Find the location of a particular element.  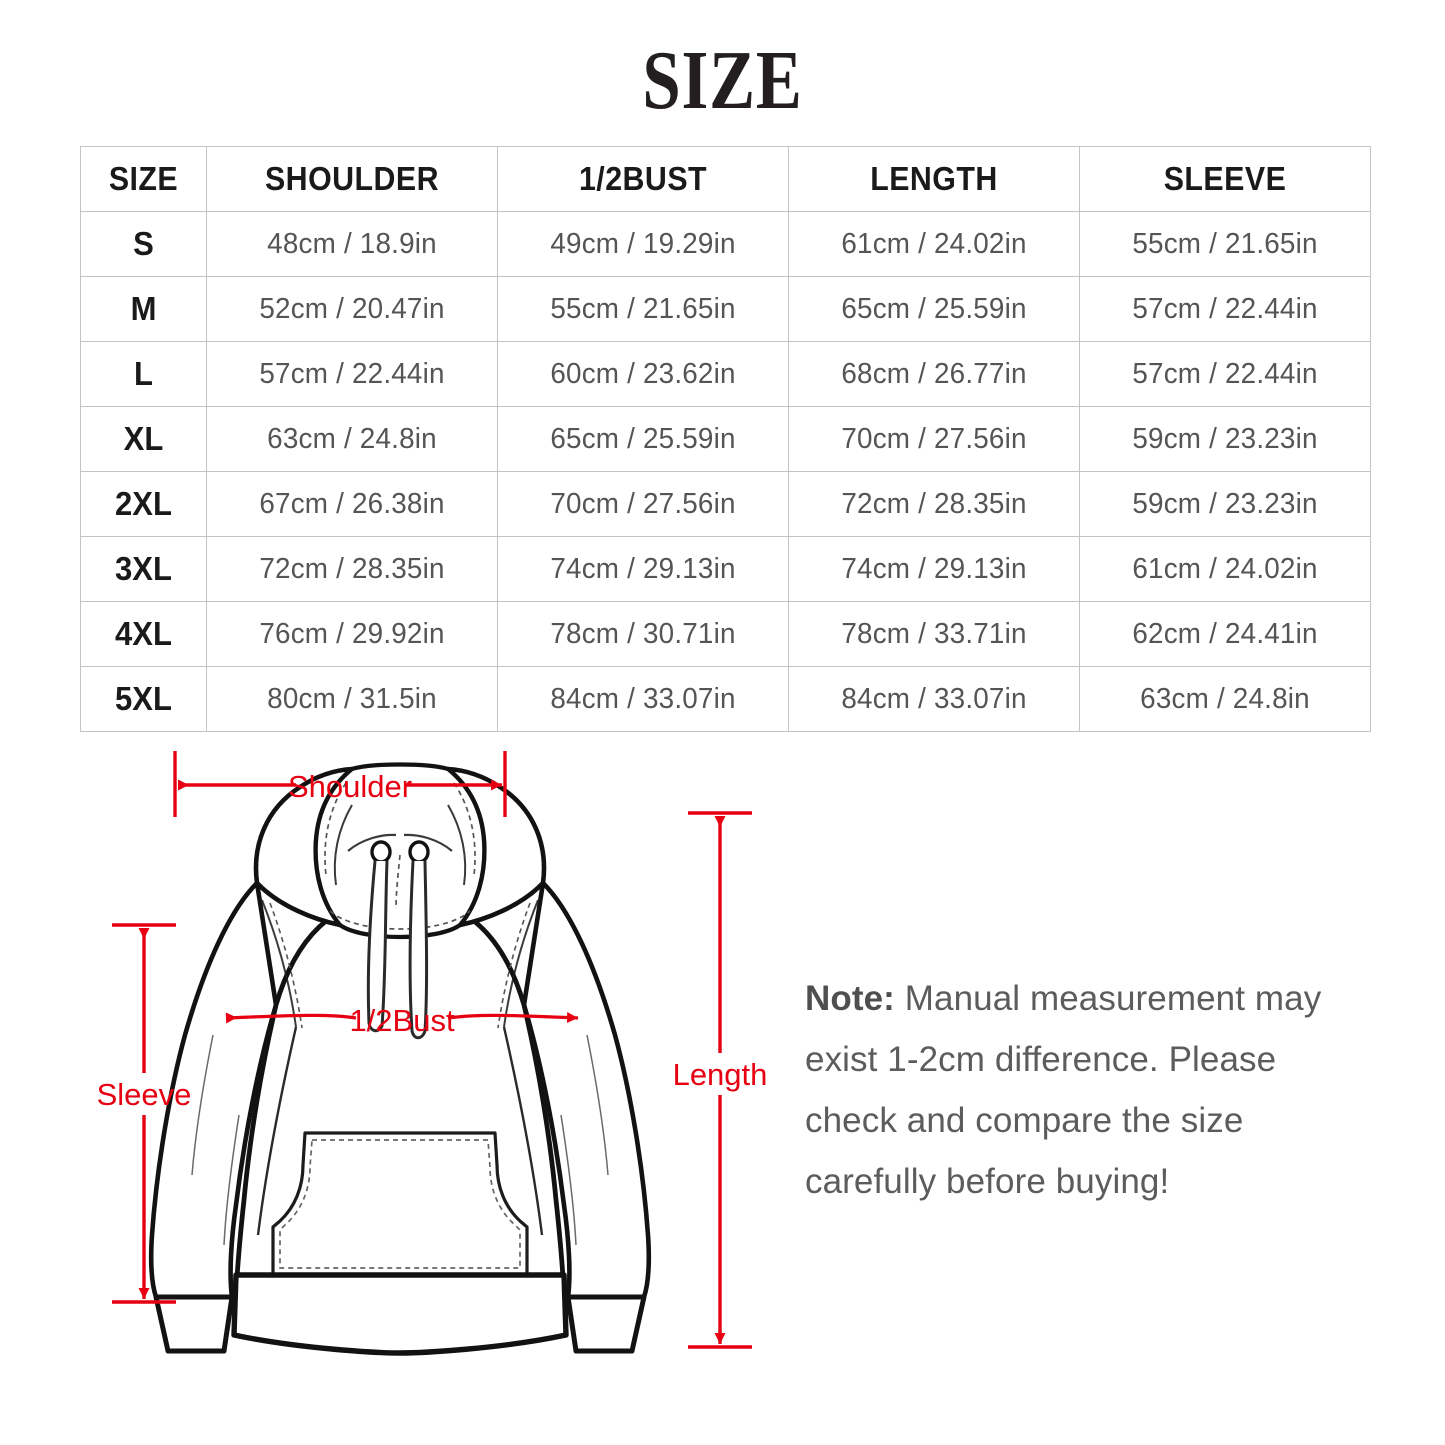

cell-sleeve: 57cm / 22.44in is located at coordinates (1225, 374).